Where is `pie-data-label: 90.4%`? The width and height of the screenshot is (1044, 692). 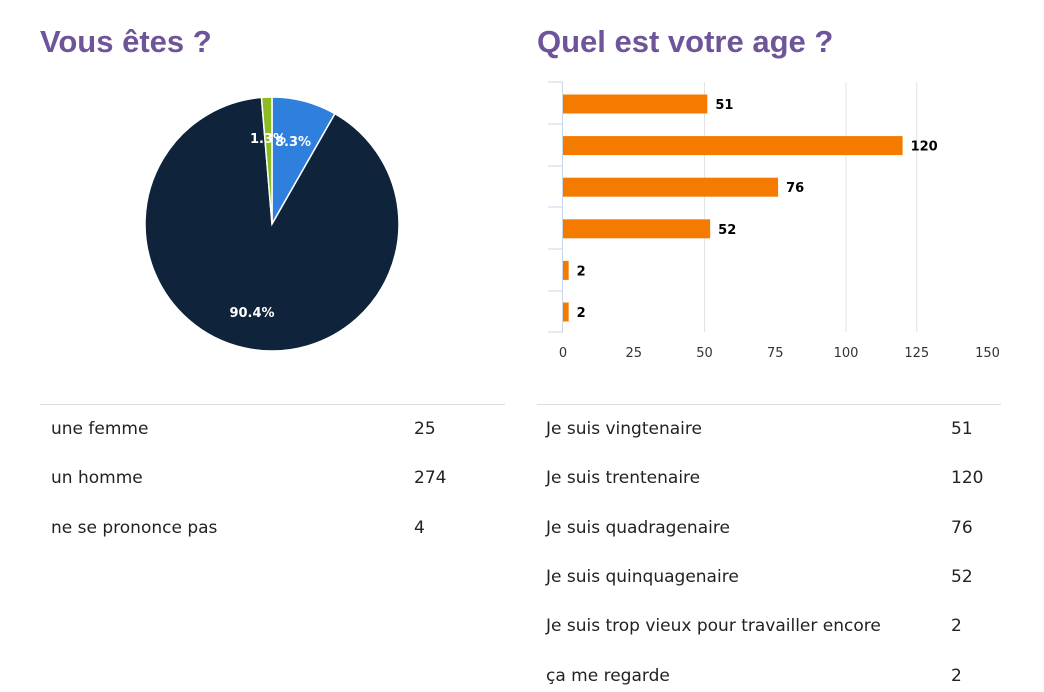 pie-data-label: 90.4% is located at coordinates (251, 313).